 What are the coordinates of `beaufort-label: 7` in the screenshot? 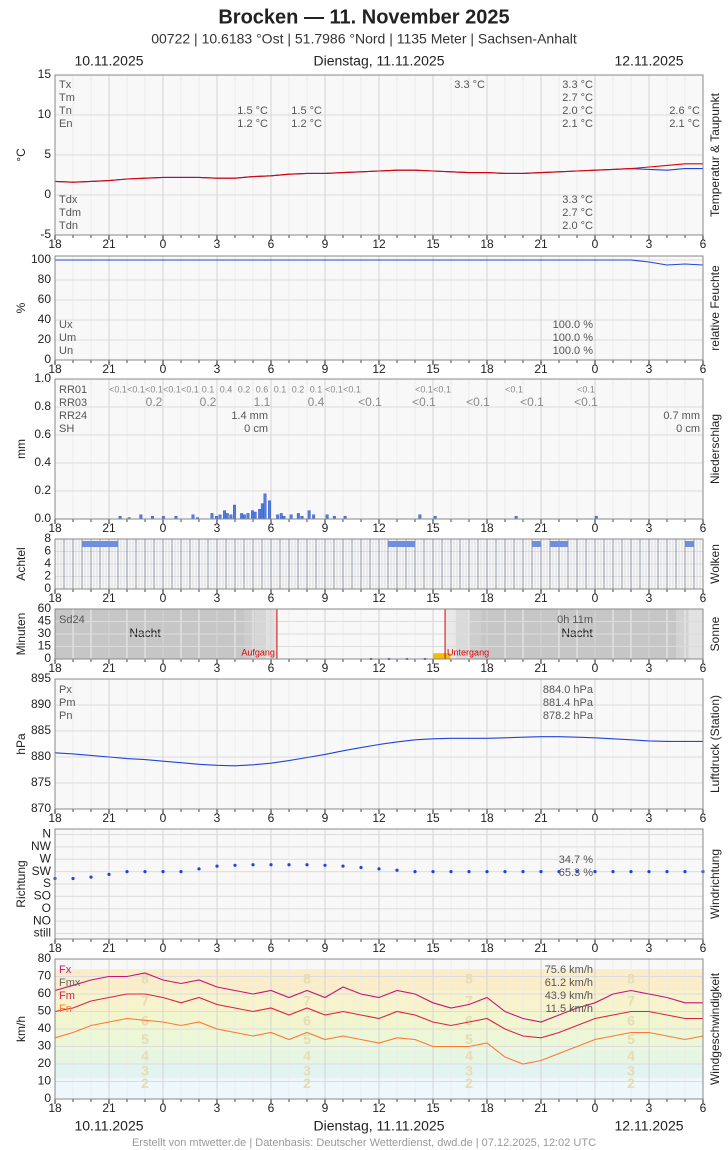 It's located at (307, 1001).